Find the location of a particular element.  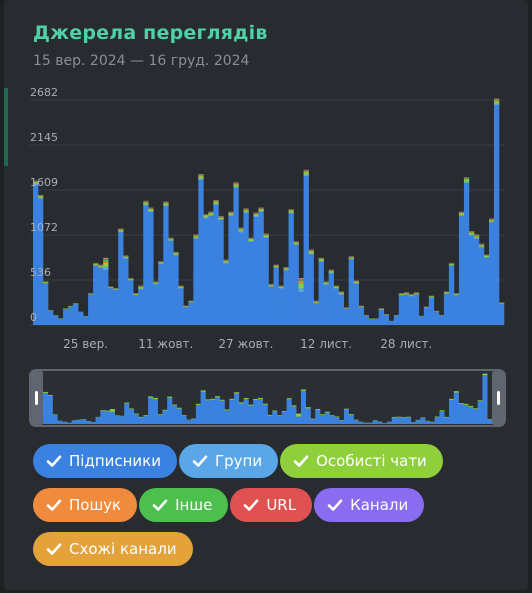

legend-chip: Особисті чати is located at coordinates (361, 461).